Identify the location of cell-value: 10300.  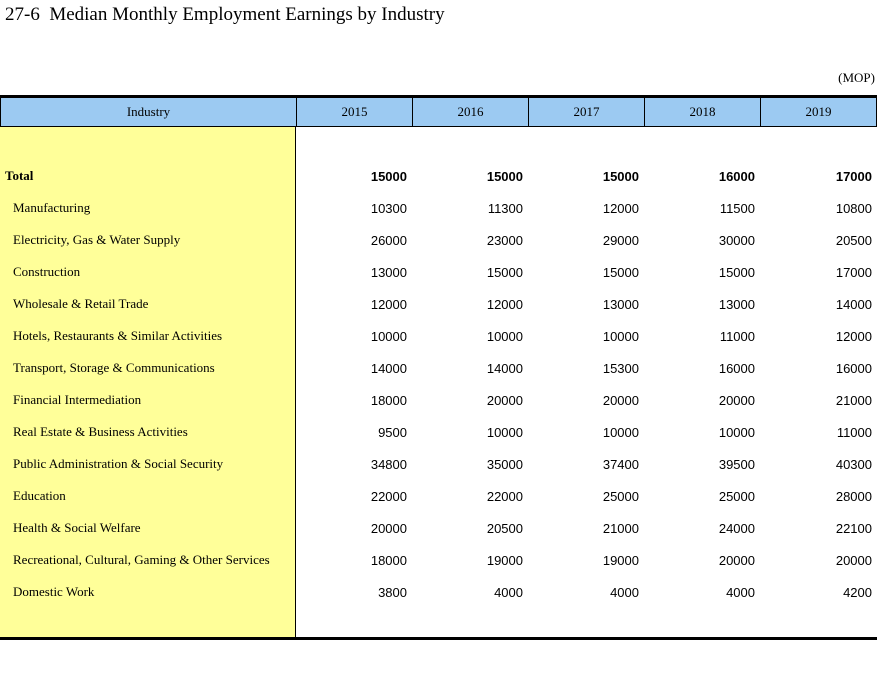
(388, 208).